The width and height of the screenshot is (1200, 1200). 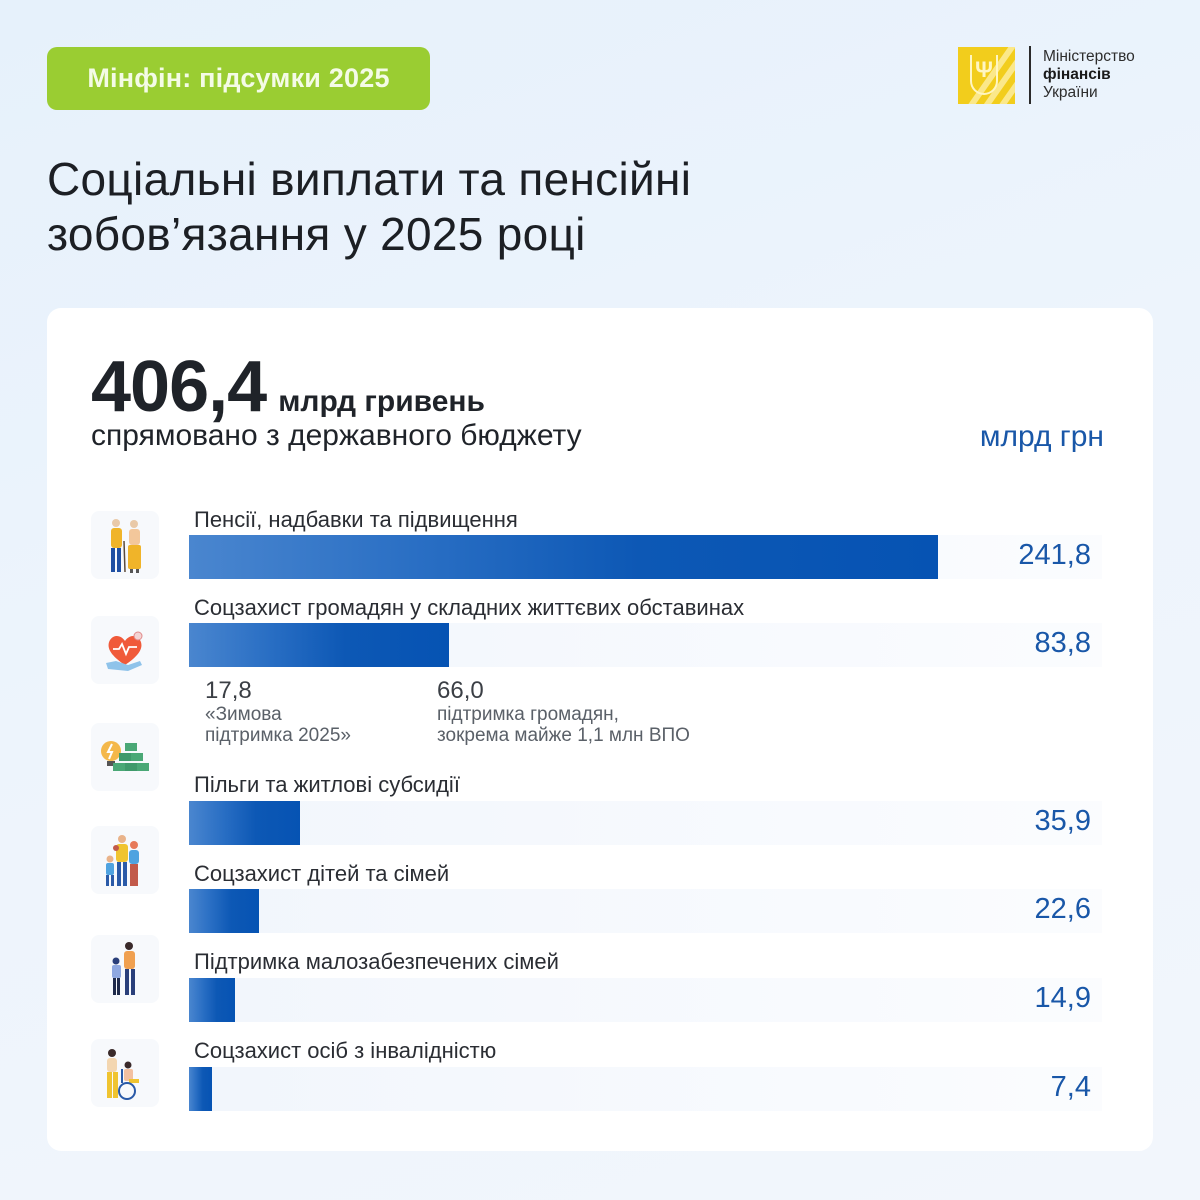 I want to click on row-value-children-families: 22,6, so click(x=1062, y=909).